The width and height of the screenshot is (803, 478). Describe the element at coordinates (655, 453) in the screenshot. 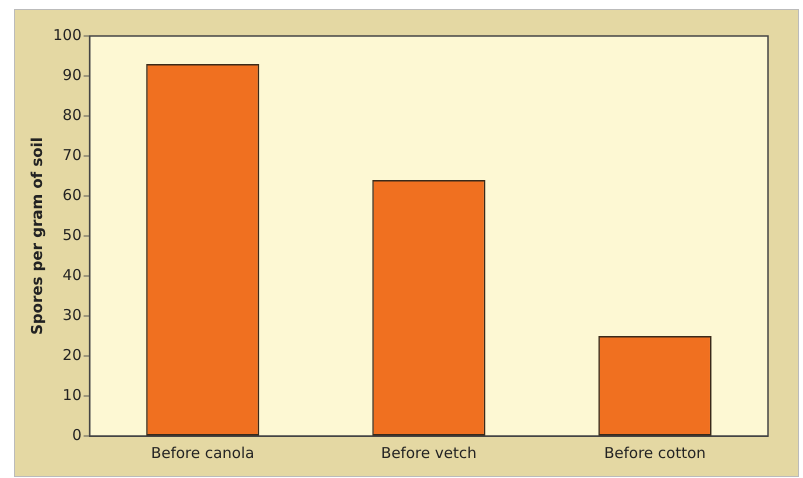

I see `x-tick-label: Before cotton` at that location.